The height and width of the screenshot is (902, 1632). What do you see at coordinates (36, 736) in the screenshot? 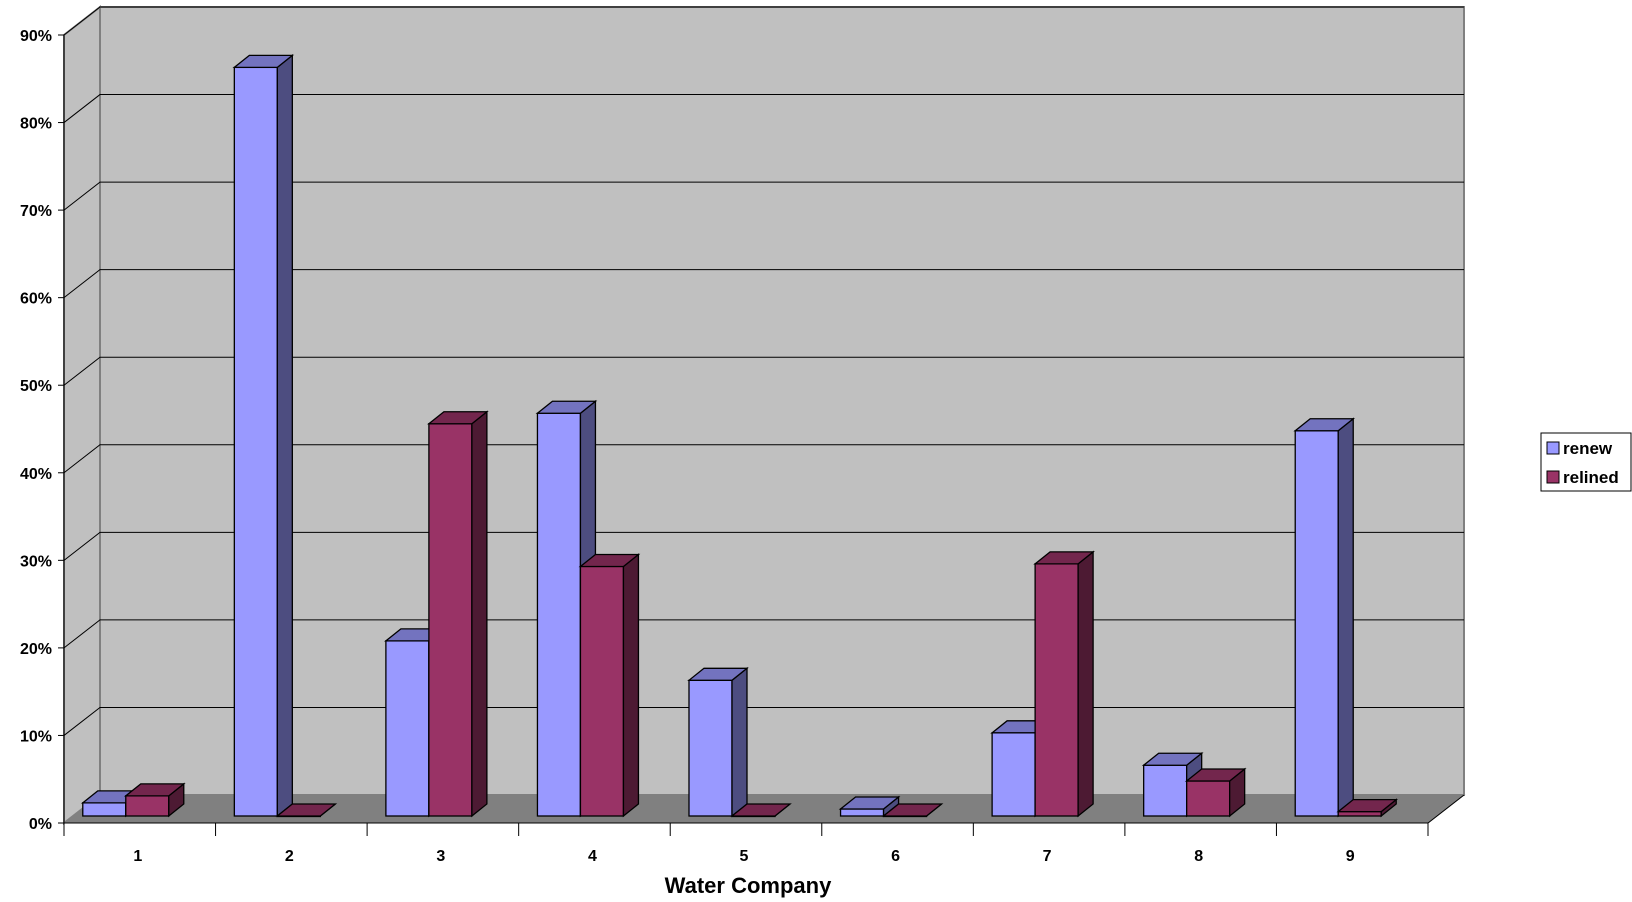
I see `y-tick-label: 10%` at bounding box center [36, 736].